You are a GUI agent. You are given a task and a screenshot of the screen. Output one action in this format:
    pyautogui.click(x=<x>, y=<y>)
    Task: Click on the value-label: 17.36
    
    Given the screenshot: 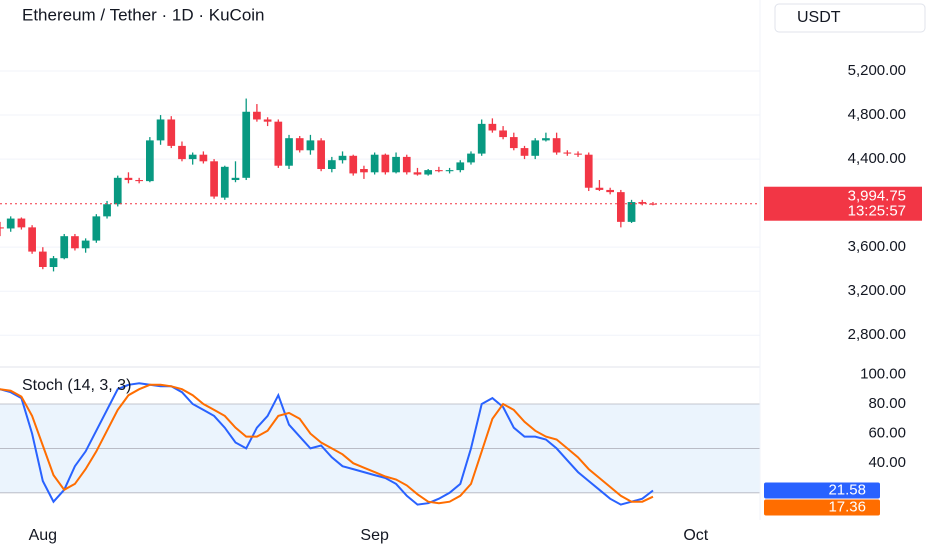 What is the action you would take?
    pyautogui.click(x=847, y=506)
    